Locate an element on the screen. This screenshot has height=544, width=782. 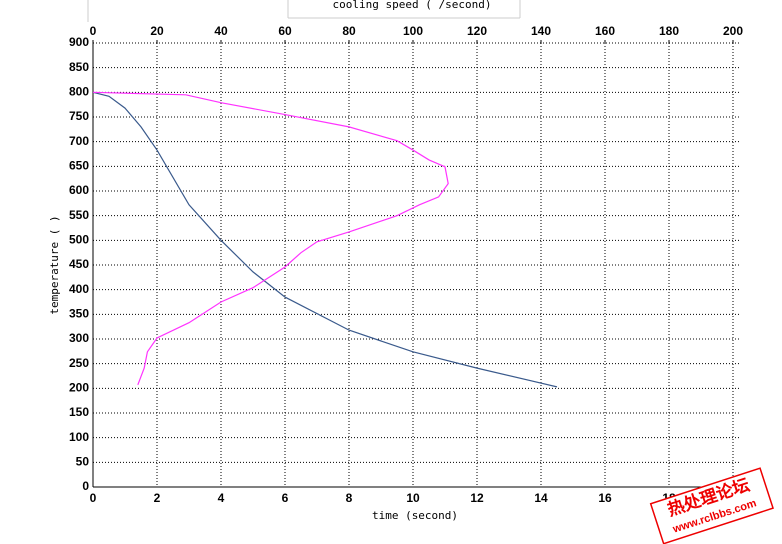
x2-tick-label: 180 is located at coordinates (669, 31).